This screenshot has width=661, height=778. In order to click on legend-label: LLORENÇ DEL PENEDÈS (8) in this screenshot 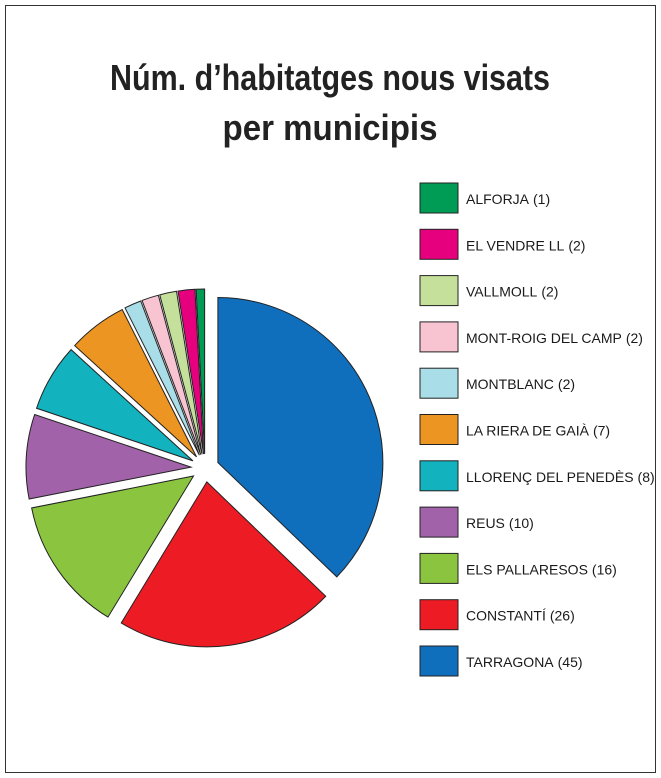, I will do `click(560, 477)`.